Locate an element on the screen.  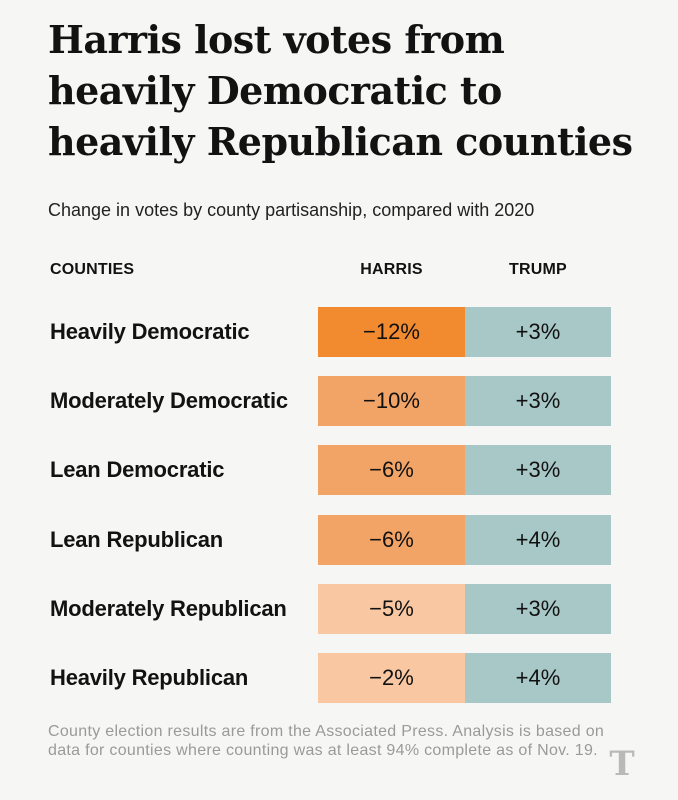
harris-cell: −5% is located at coordinates (391, 609).